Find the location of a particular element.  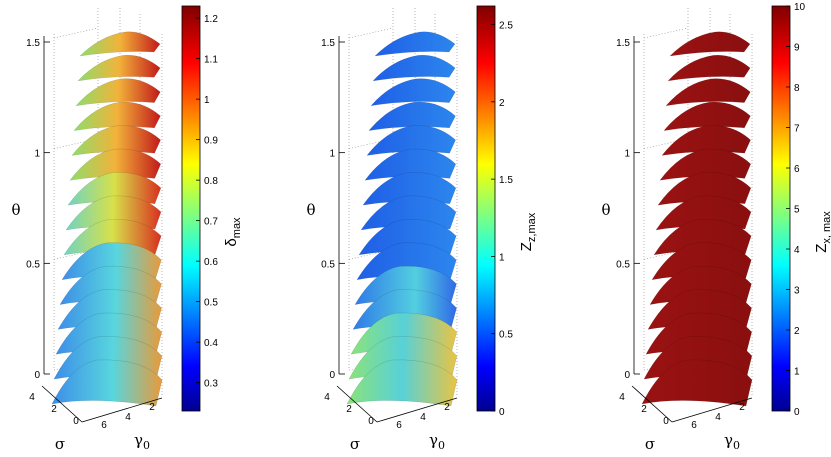

colorbar-tick-label: 8 is located at coordinates (797, 88).